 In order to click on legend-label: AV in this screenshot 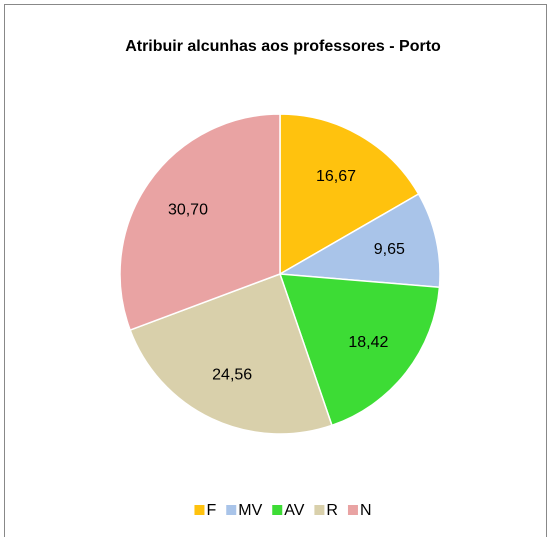, I will do `click(294, 510)`.